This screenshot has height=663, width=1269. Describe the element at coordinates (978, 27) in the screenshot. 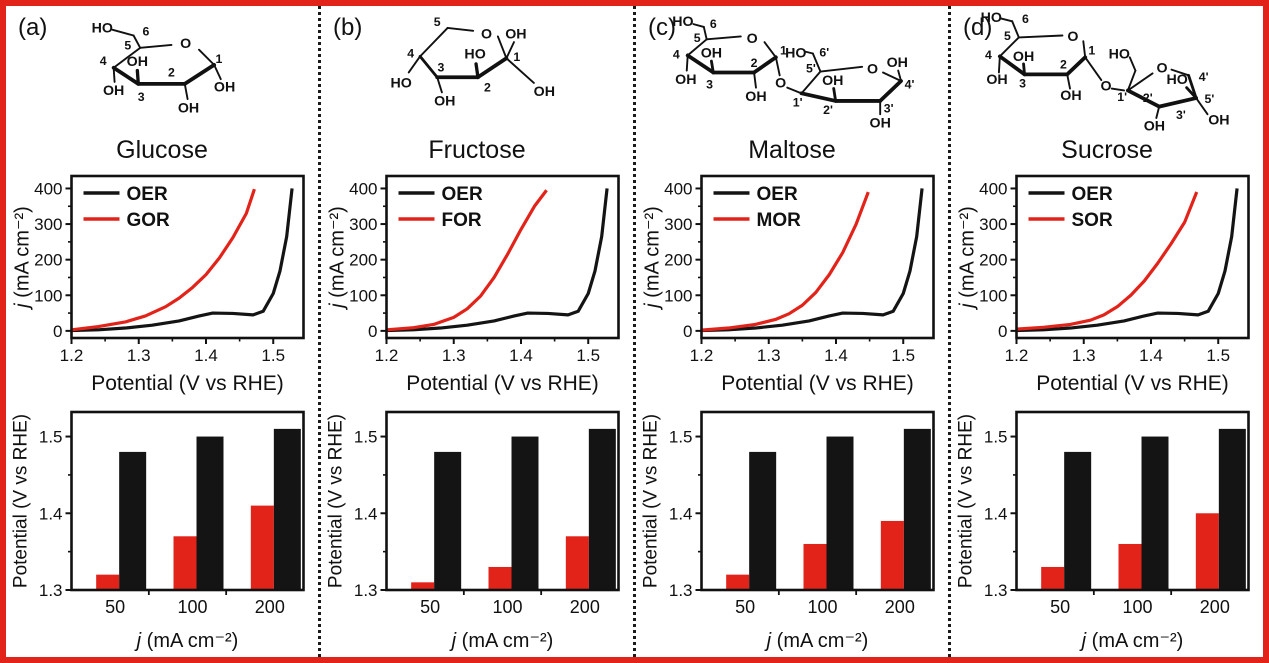

I see `panel-label-d: (d)` at that location.